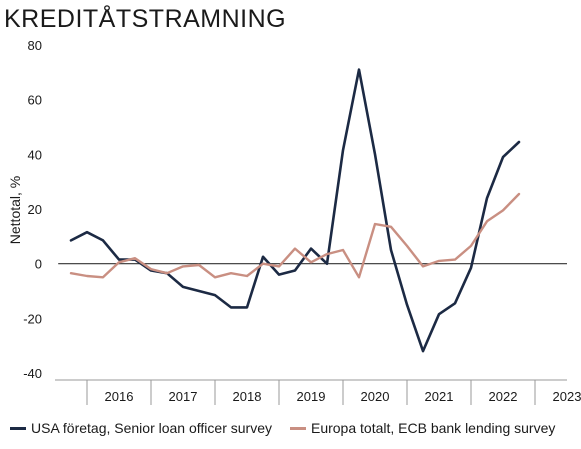 The height and width of the screenshot is (449, 581). Describe the element at coordinates (32, 373) in the screenshot. I see `y-tick-label: -40` at that location.